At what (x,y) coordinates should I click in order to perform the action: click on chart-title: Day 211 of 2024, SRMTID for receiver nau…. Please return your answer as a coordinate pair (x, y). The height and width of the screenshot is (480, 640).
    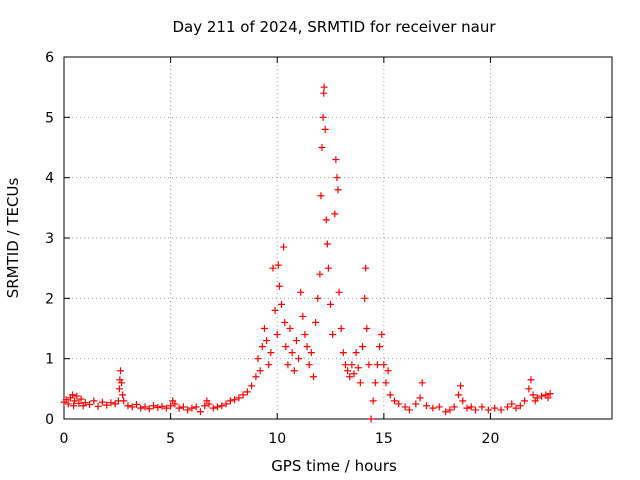
    Looking at the image, I should click on (334, 27).